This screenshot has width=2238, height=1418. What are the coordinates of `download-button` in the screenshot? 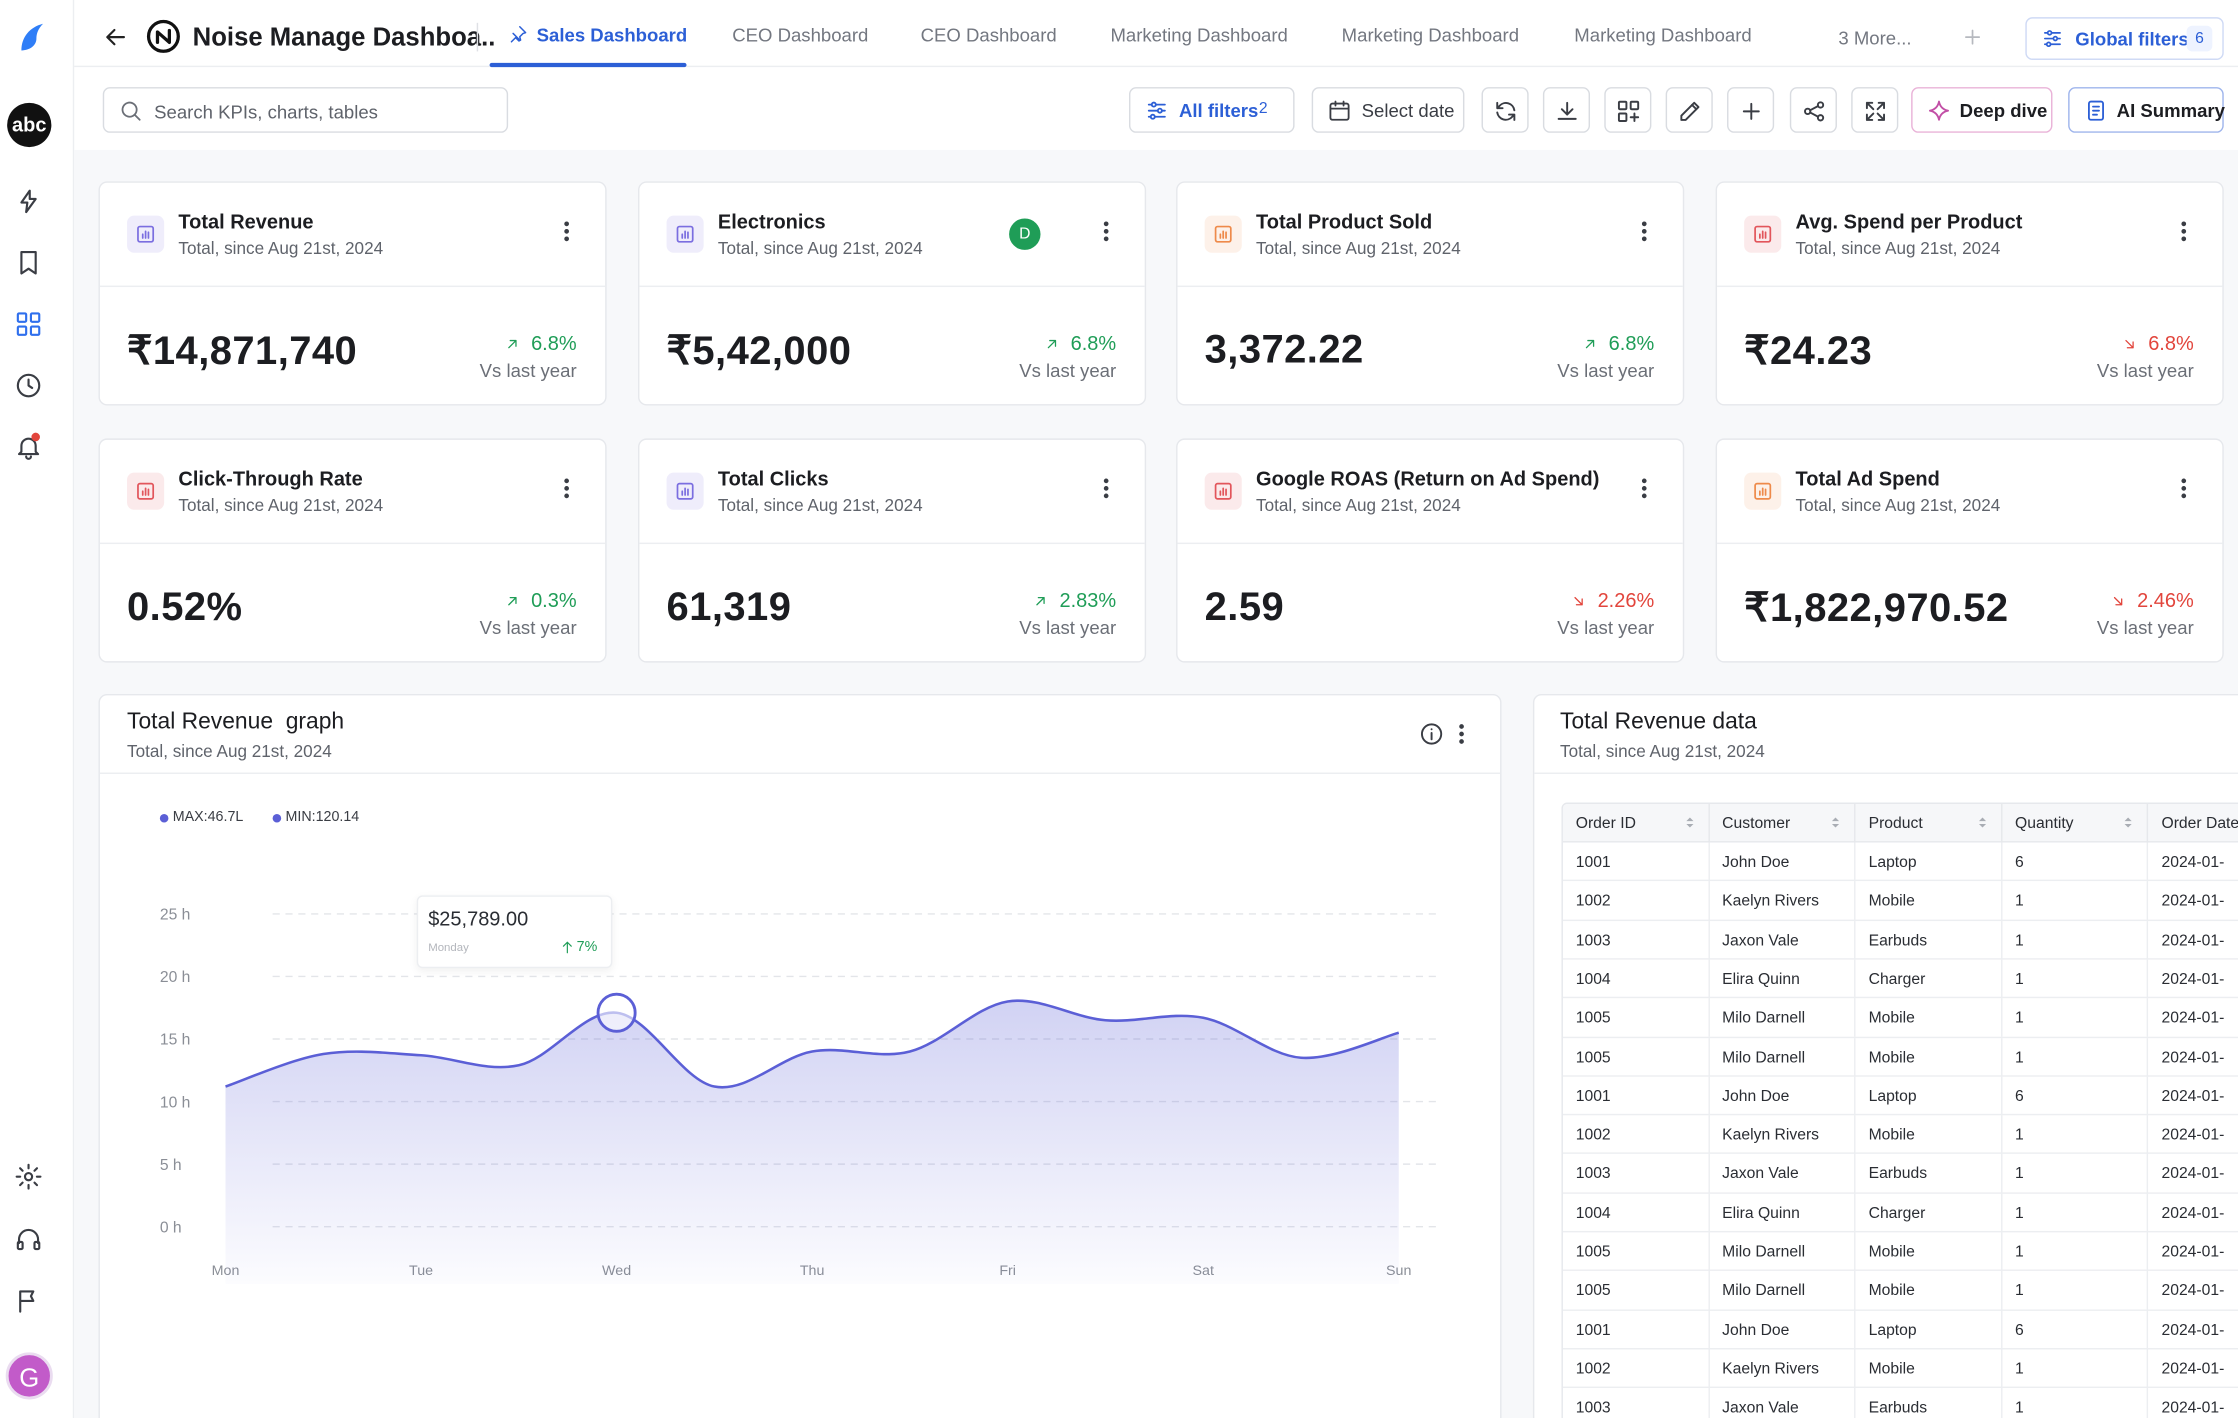 It's located at (1566, 110).